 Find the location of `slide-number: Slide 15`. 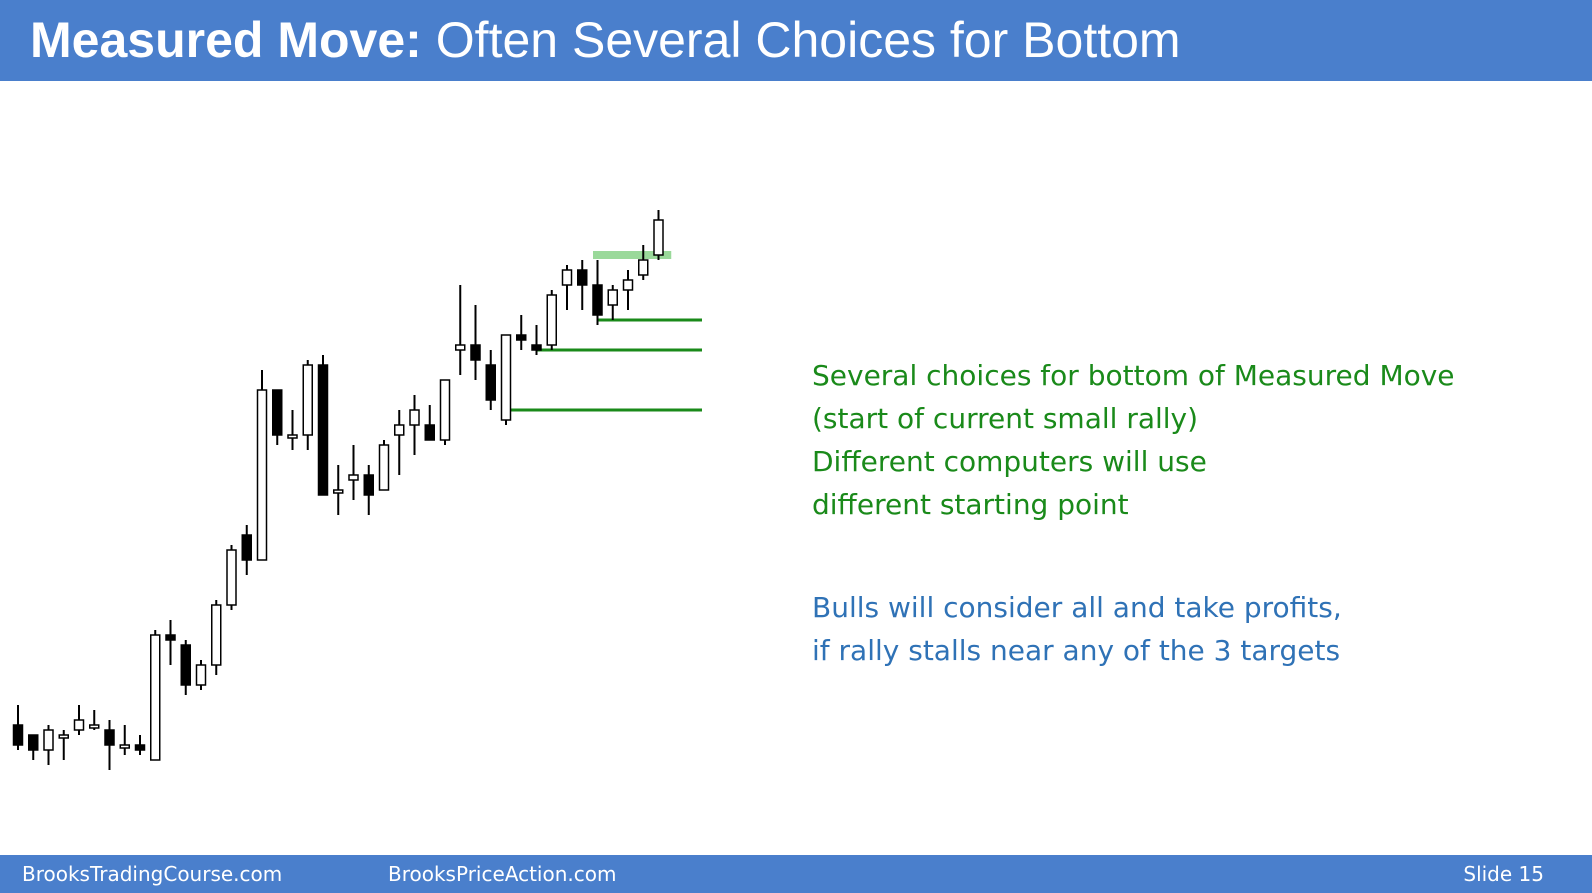

slide-number: Slide 15 is located at coordinates (1503, 874).